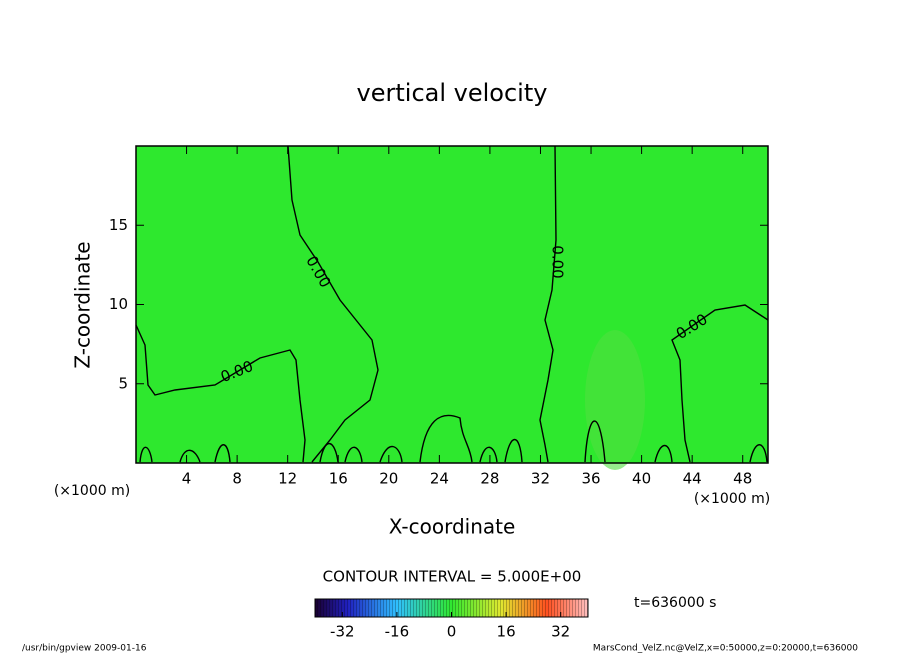 The image size is (904, 654). What do you see at coordinates (742, 479) in the screenshot?
I see `x-tick-label: 48` at bounding box center [742, 479].